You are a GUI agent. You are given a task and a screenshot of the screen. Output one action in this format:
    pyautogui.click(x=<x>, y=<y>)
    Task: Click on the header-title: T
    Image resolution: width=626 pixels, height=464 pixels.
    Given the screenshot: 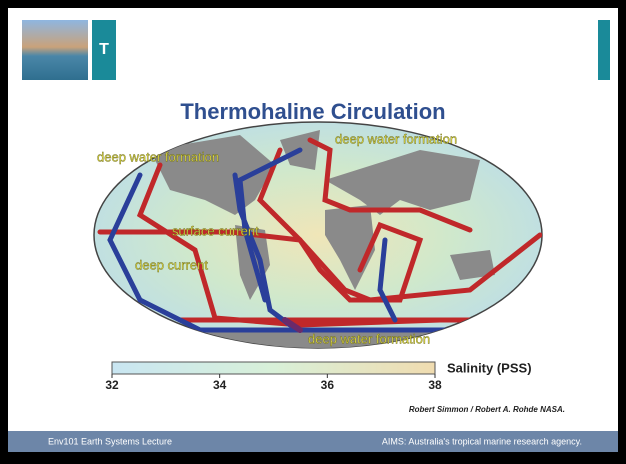 What is the action you would take?
    pyautogui.click(x=104, y=49)
    